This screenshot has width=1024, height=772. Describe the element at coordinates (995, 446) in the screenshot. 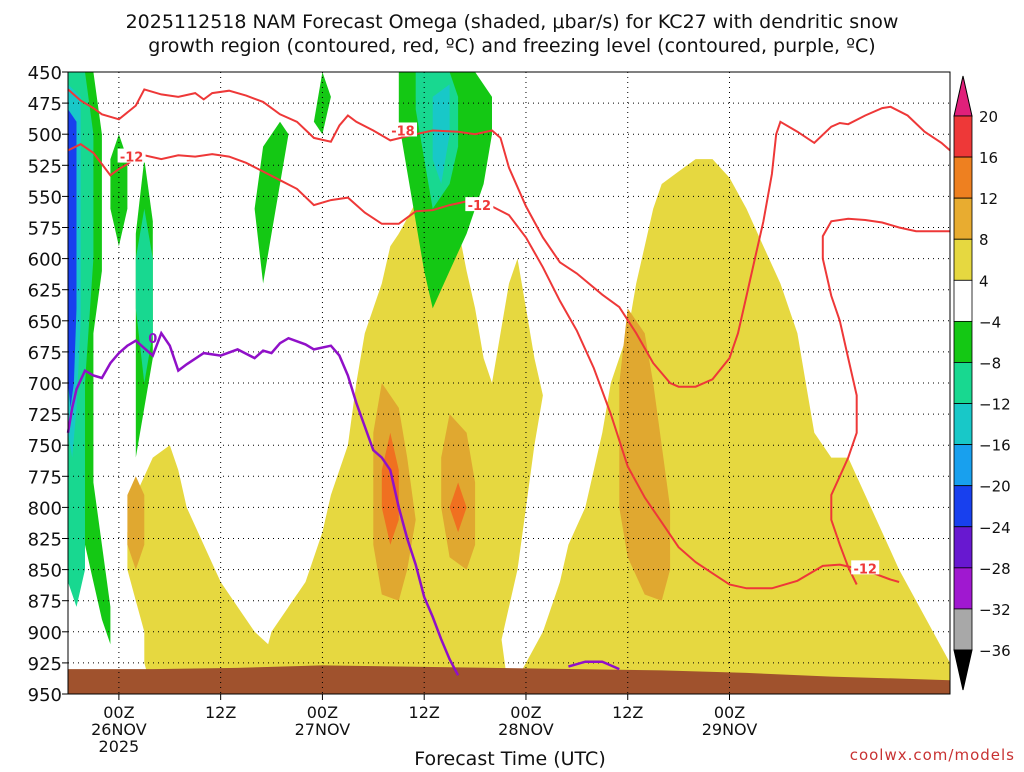

I see `colorbar-label: −16` at that location.